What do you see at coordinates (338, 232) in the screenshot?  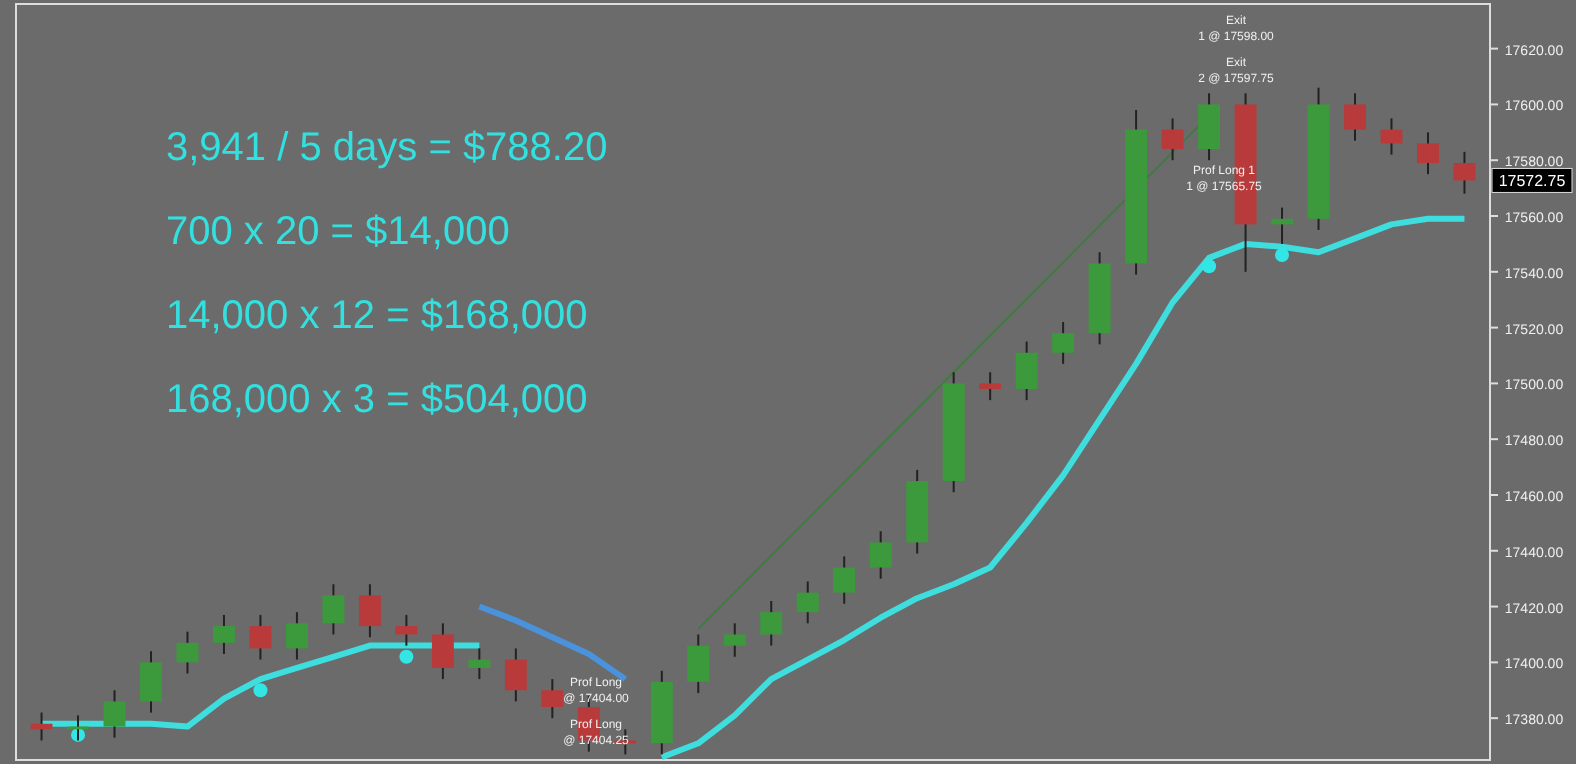 I see `annotation: 700 x 20 = $14,000` at bounding box center [338, 232].